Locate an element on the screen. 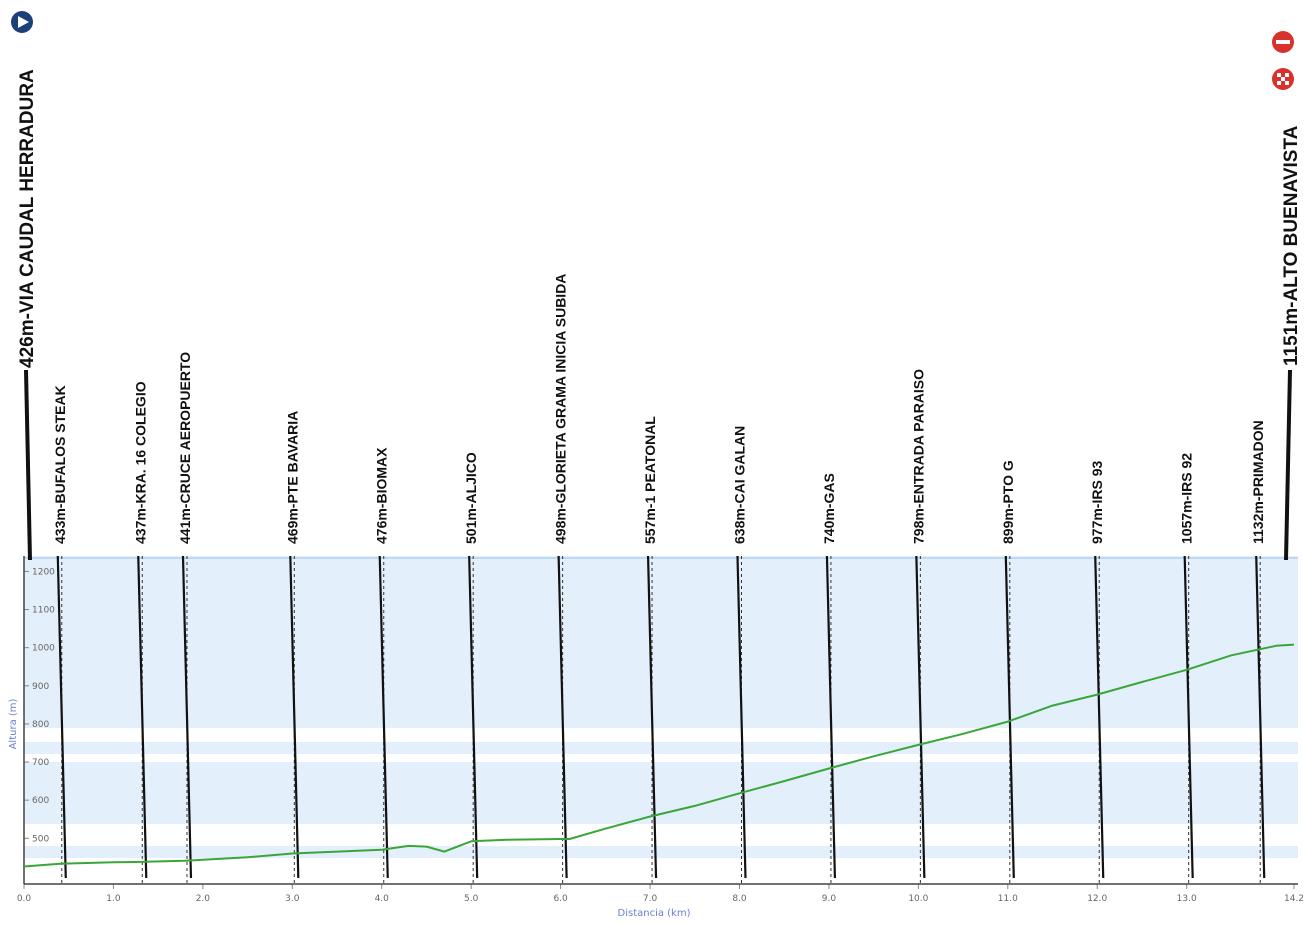 The image size is (1304, 926). waypoint-label: 476m-BIOMAX is located at coordinates (382, 495).